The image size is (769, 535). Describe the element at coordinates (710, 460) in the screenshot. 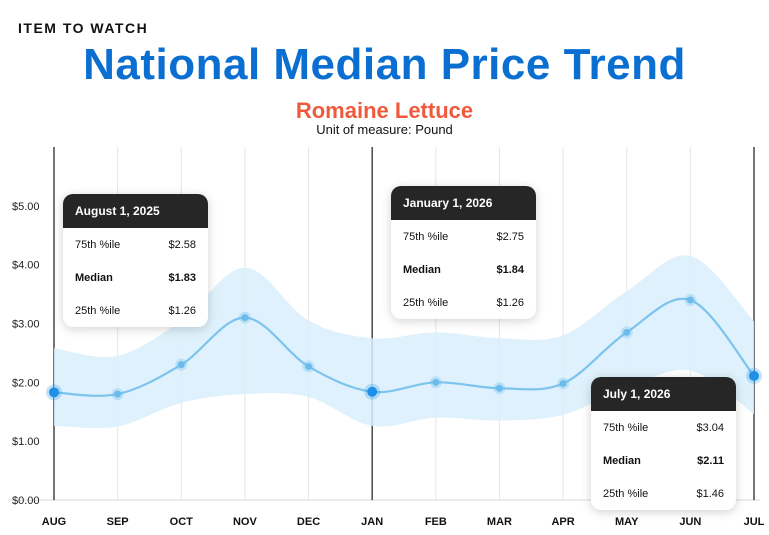

I see `tooltip-row-value: $2.11` at that location.